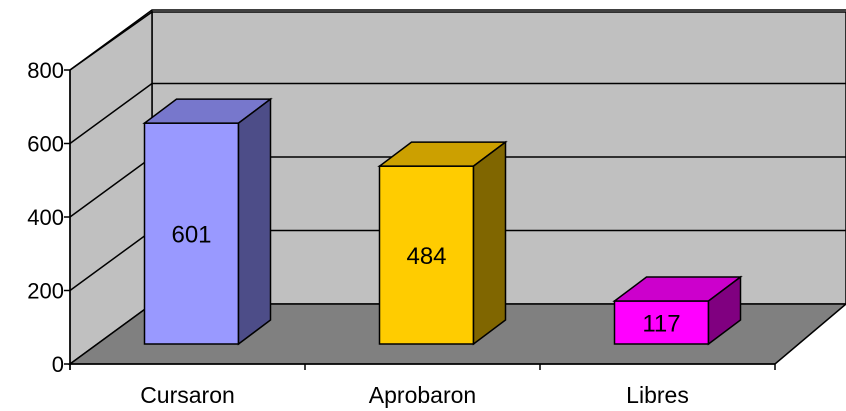  What do you see at coordinates (187, 395) in the screenshot?
I see `category-label-cursaron: Cursaron` at bounding box center [187, 395].